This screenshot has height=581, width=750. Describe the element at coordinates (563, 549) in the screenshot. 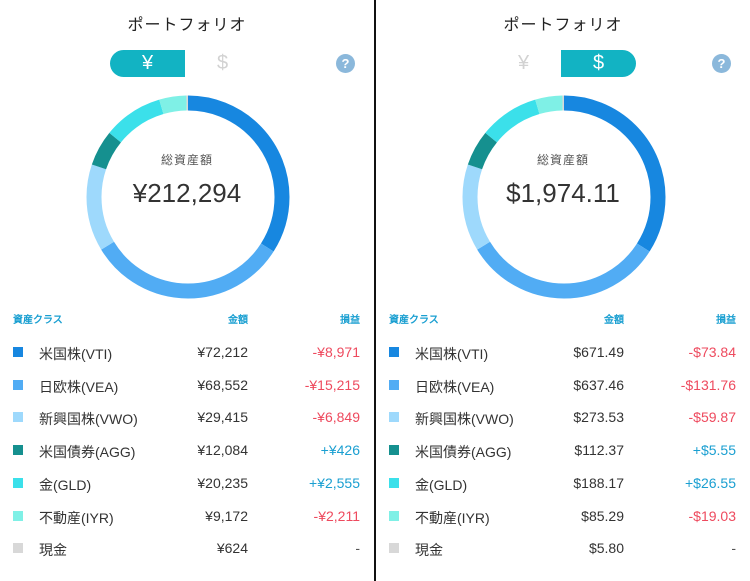

I see `asset-row: 現金 $5.80 -` at that location.